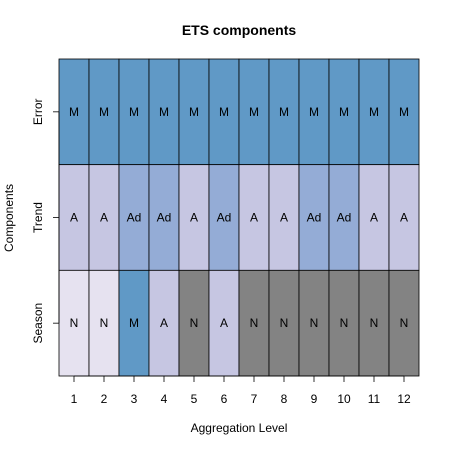 This screenshot has width=450, height=450. I want to click on cell-label-error-5: M, so click(194, 112).